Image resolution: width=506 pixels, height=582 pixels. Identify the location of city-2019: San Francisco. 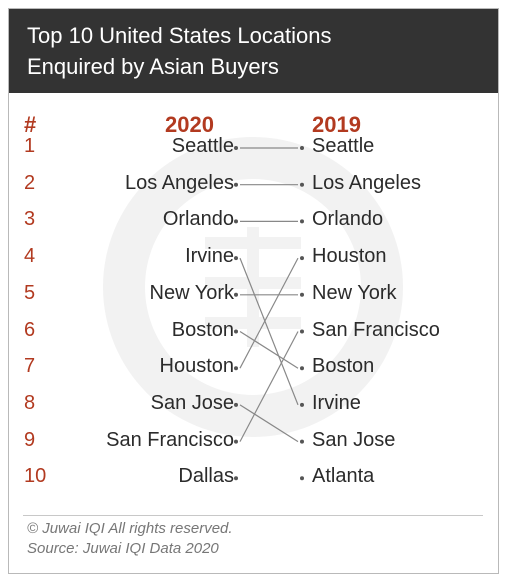
(376, 329).